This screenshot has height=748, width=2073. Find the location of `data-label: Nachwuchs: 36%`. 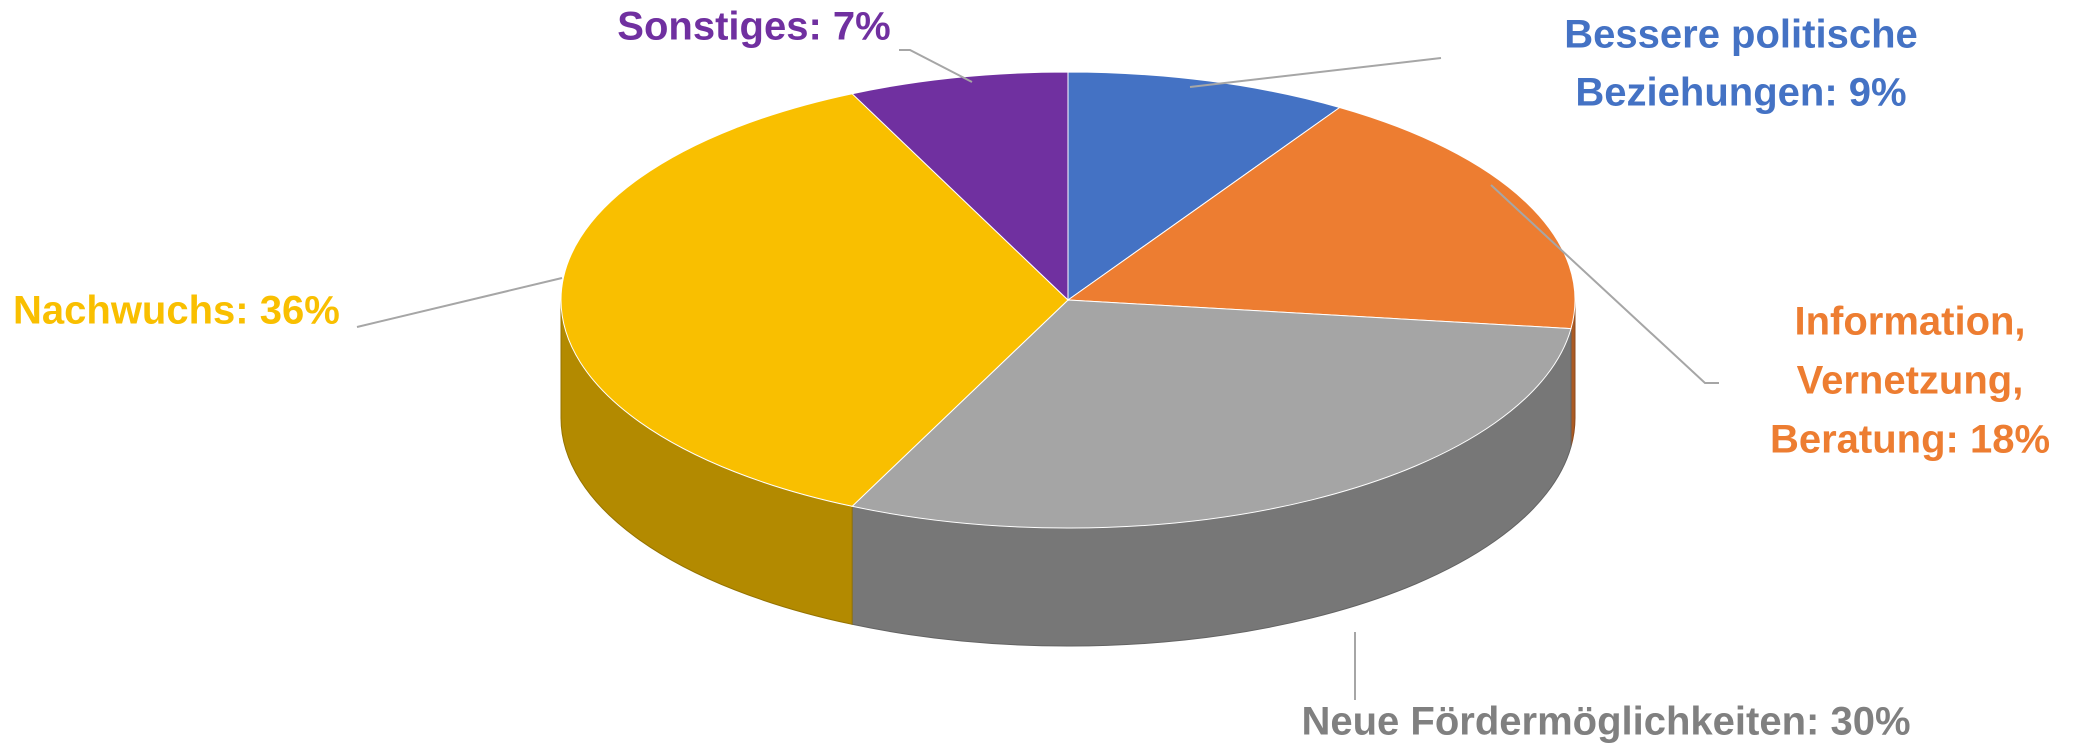

data-label: Nachwuchs: 36% is located at coordinates (176, 311).